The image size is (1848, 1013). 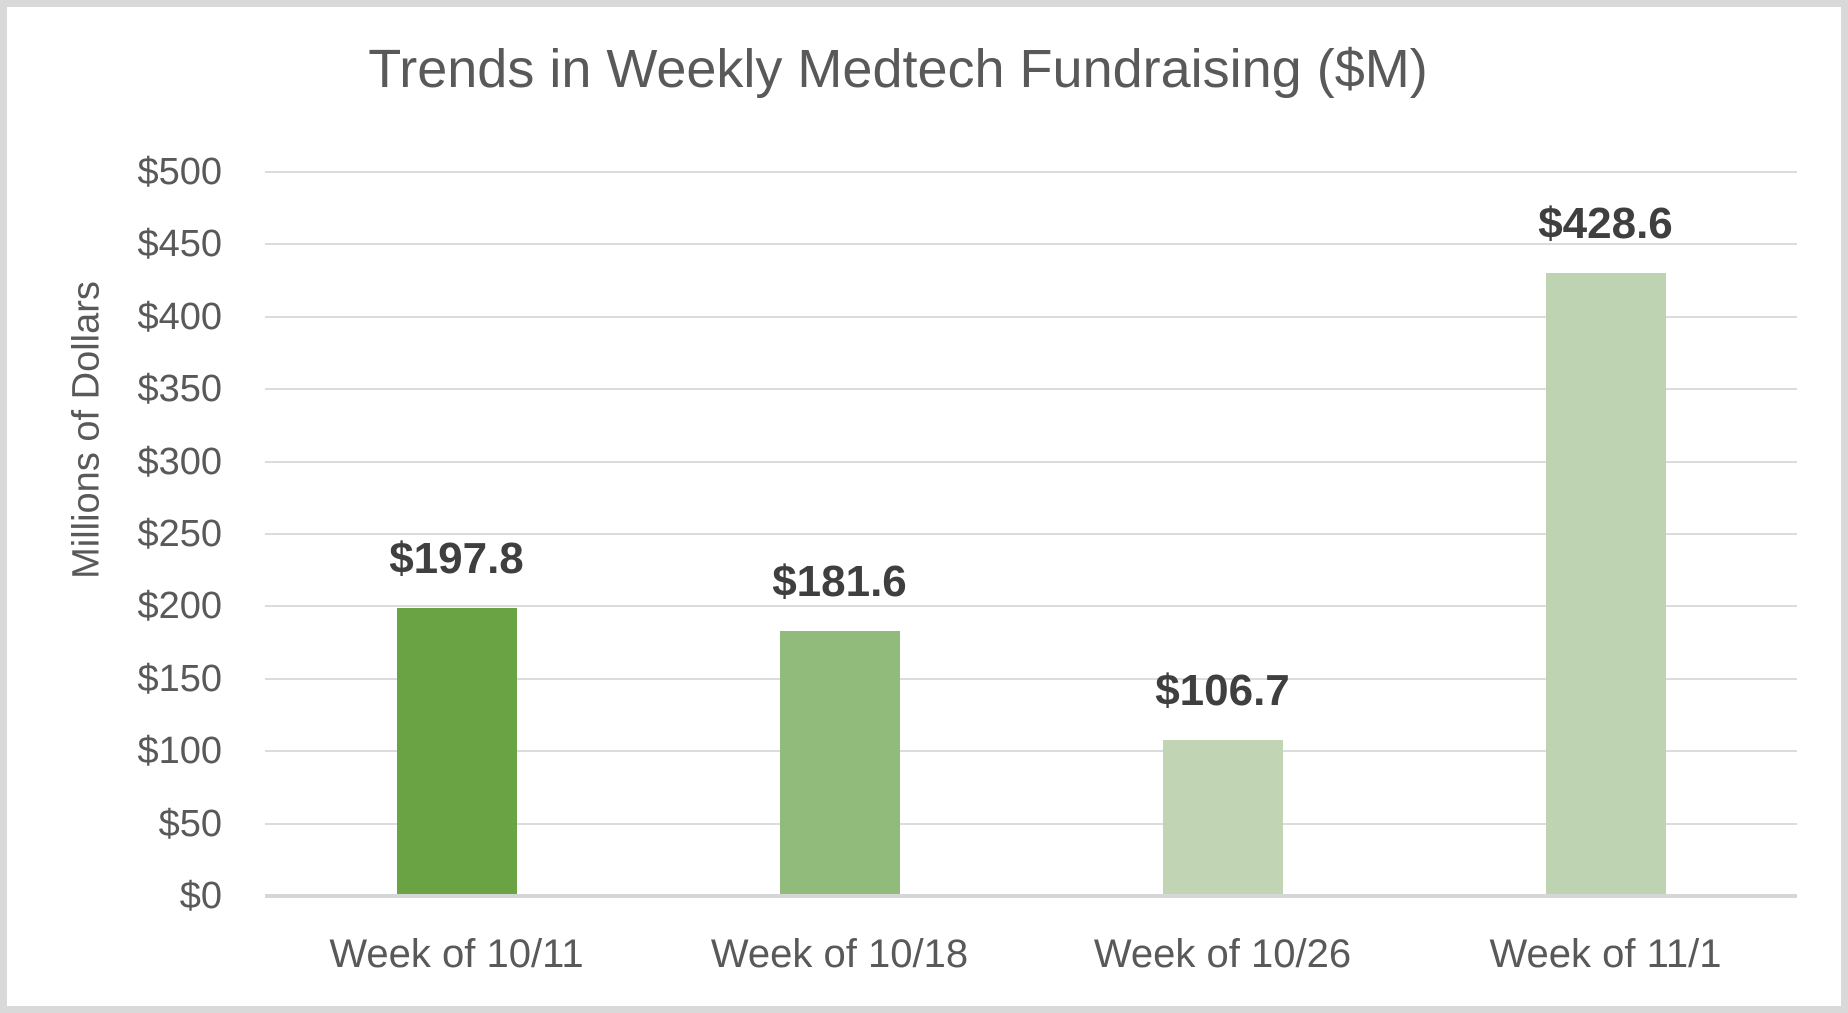 What do you see at coordinates (179, 461) in the screenshot?
I see `y-tick-label: $300` at bounding box center [179, 461].